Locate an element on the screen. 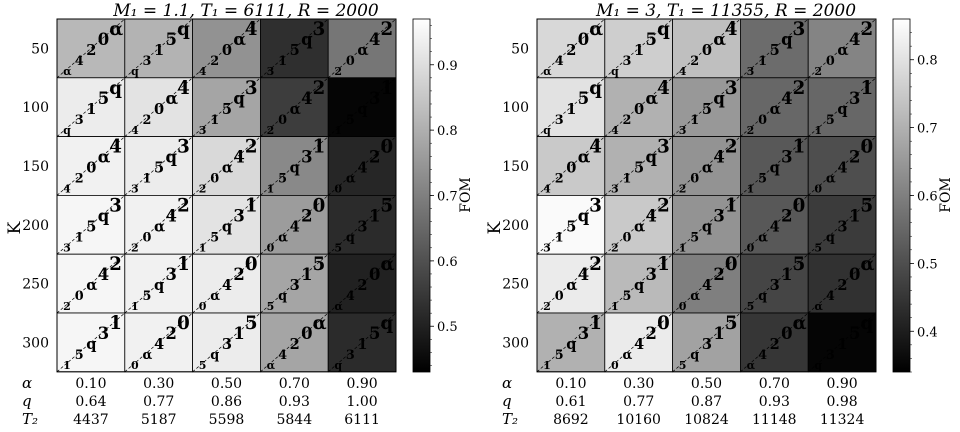 This screenshot has height=432, width=960. x-tick-label: 0.93 is located at coordinates (294, 402).